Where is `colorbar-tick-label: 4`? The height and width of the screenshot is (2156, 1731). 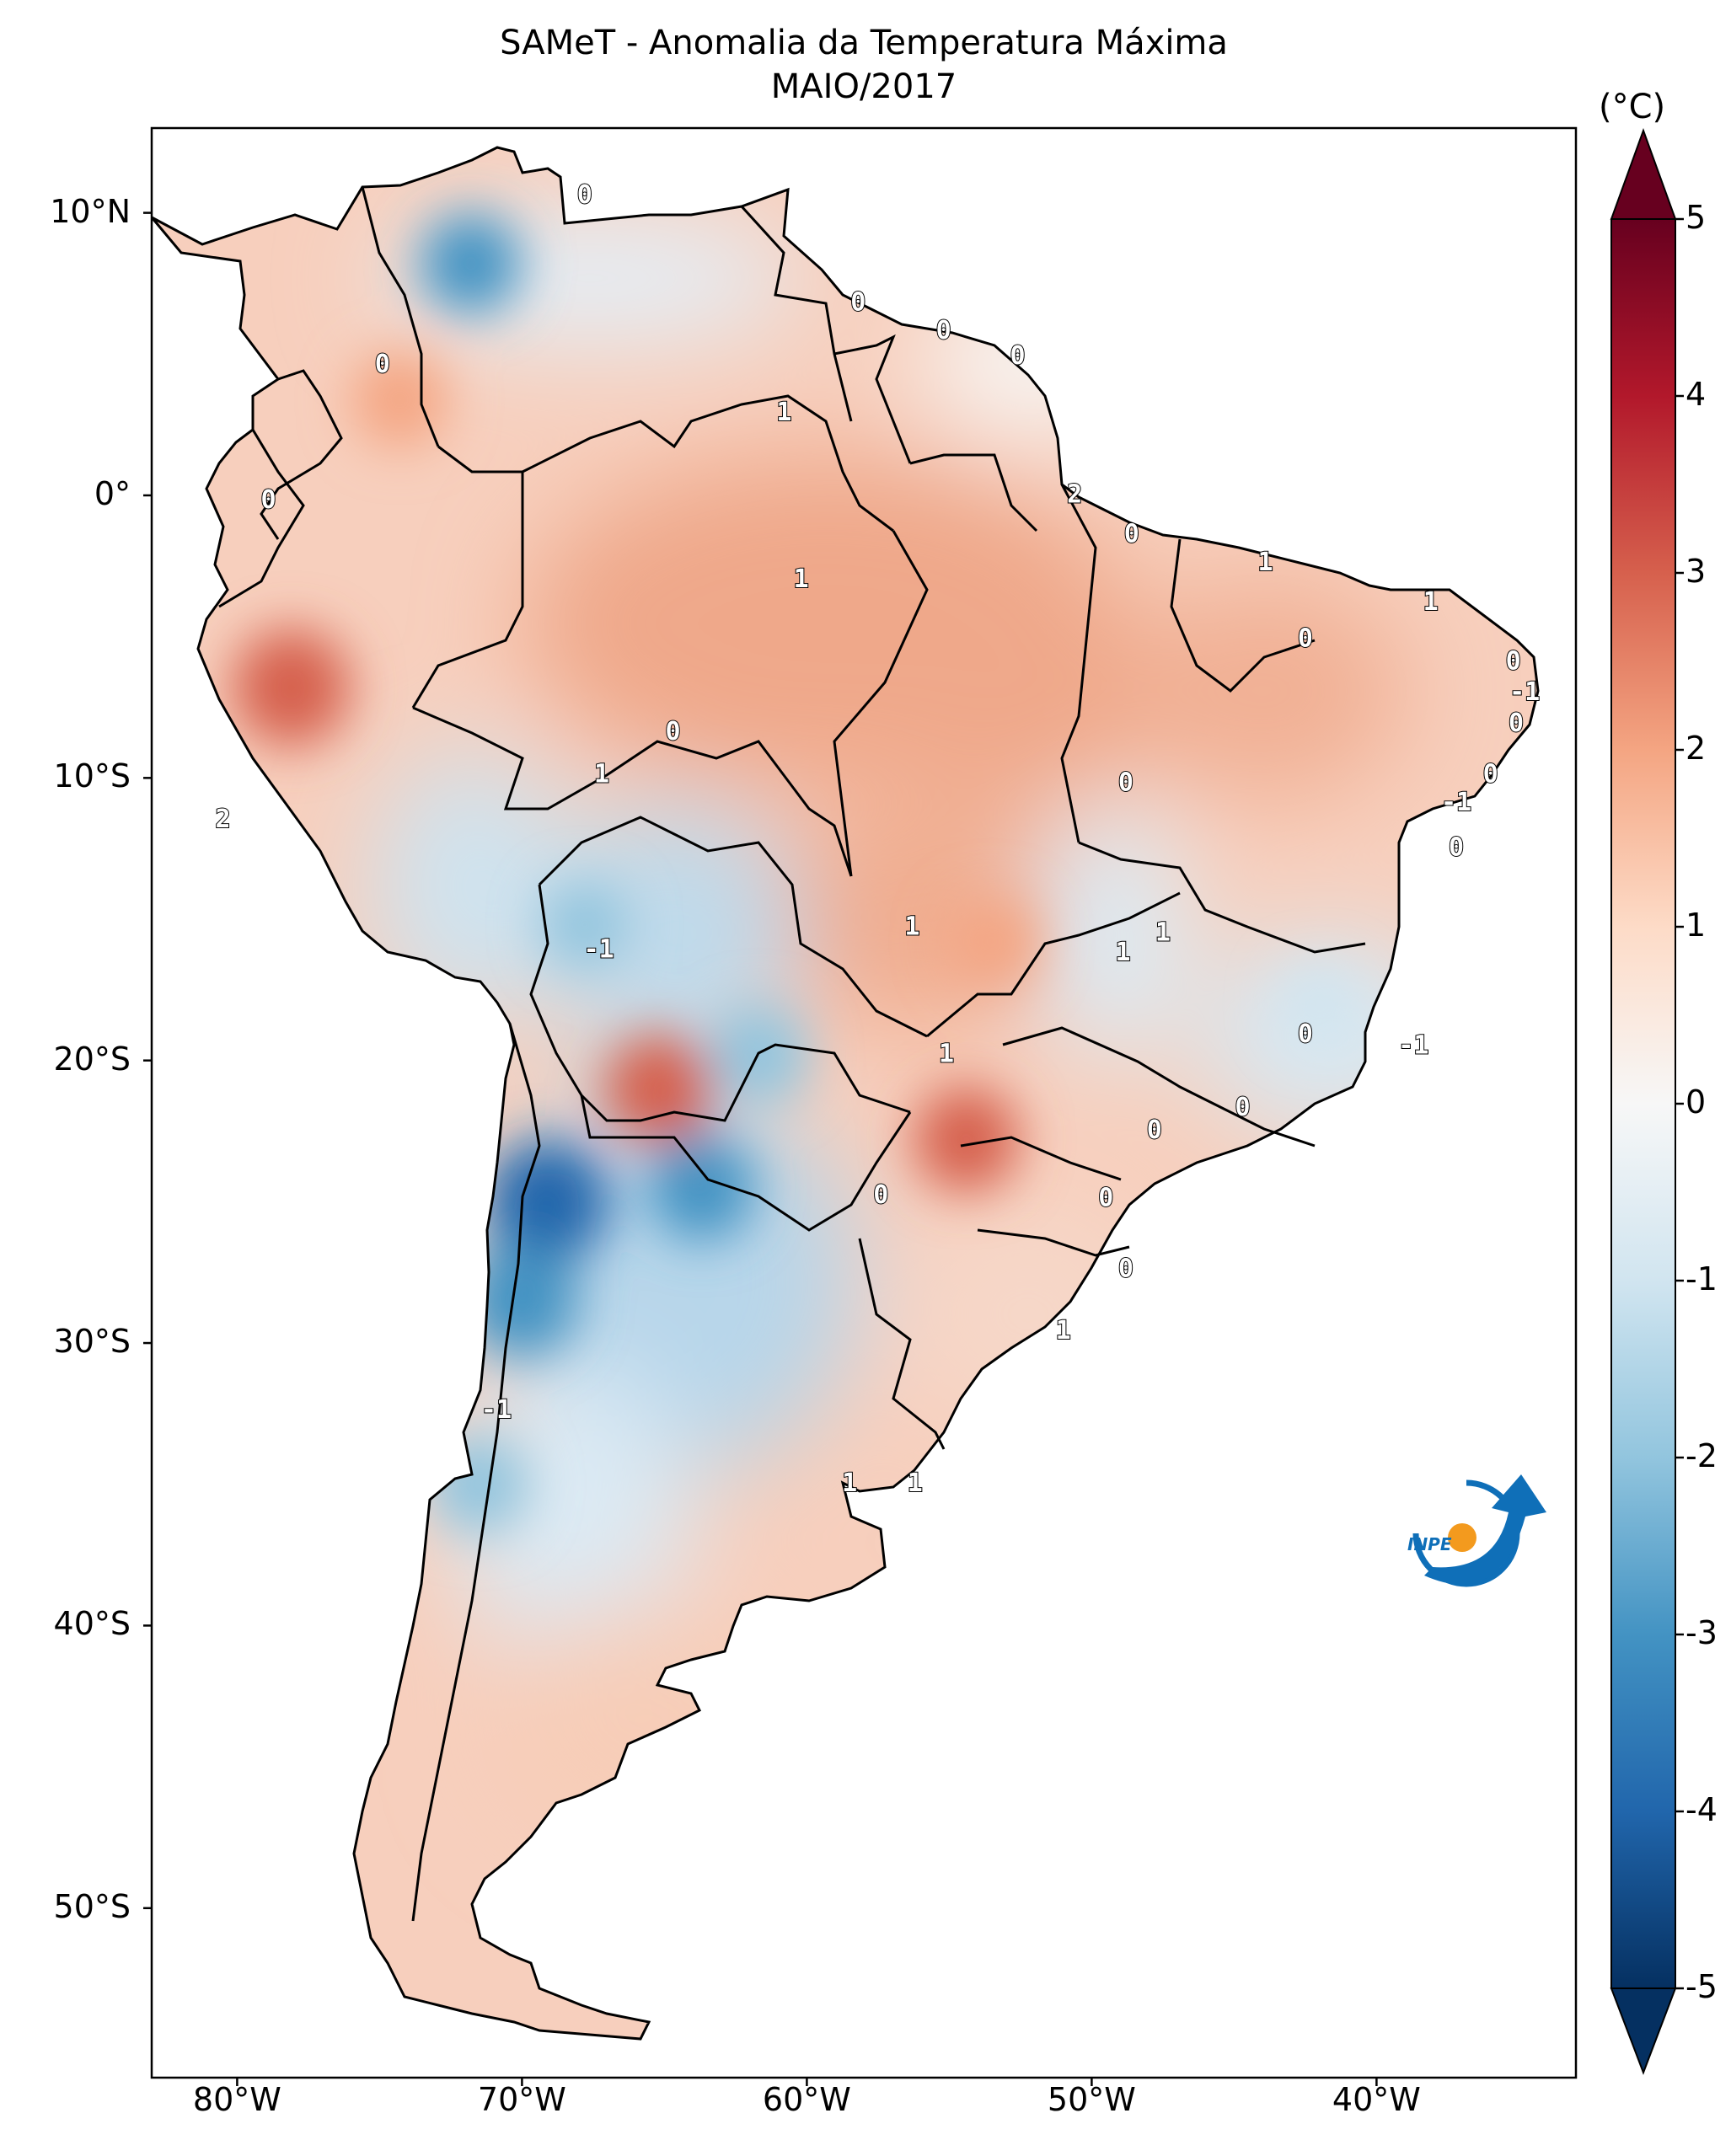
colorbar-tick-label: 4 is located at coordinates (1696, 394).